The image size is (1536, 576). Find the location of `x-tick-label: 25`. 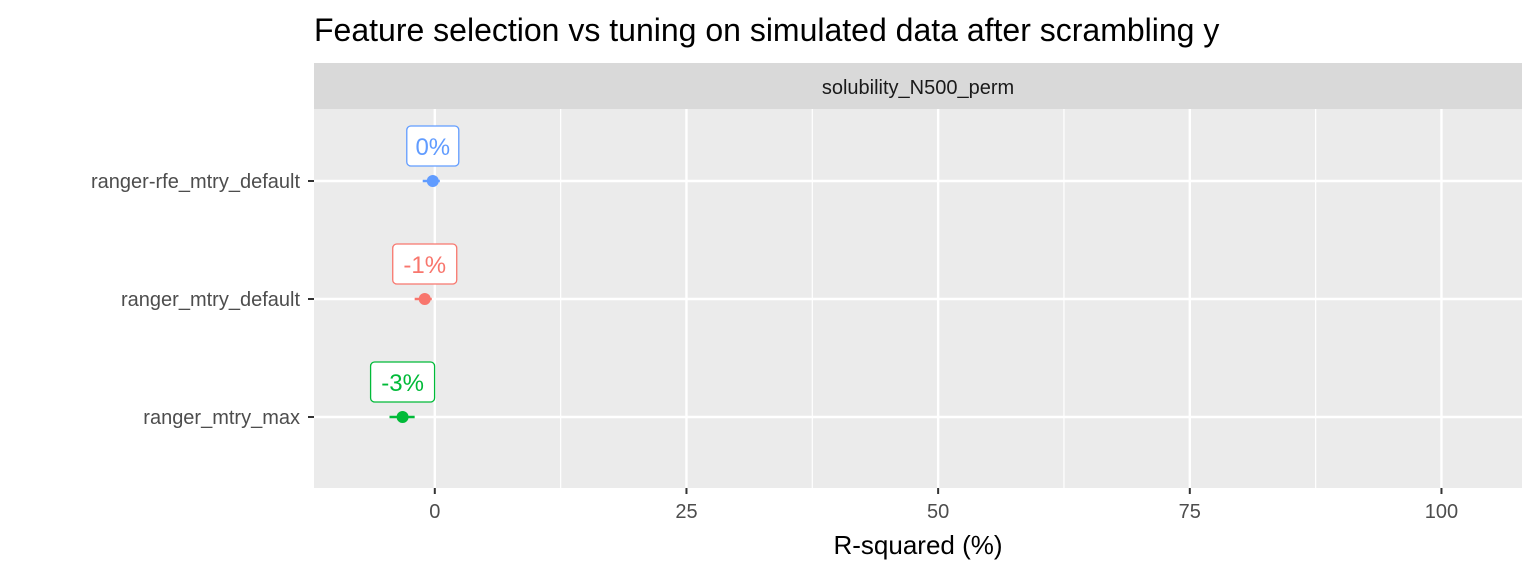

x-tick-label: 25 is located at coordinates (686, 512).